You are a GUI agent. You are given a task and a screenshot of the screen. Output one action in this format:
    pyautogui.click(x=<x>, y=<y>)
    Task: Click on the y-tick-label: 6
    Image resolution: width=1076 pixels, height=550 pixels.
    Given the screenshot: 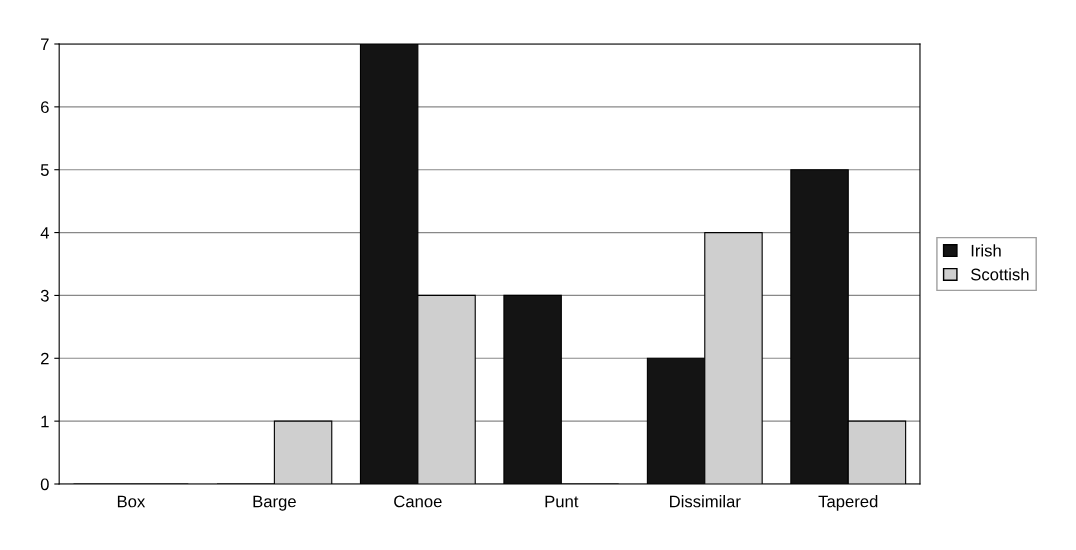 What is the action you would take?
    pyautogui.click(x=45, y=107)
    